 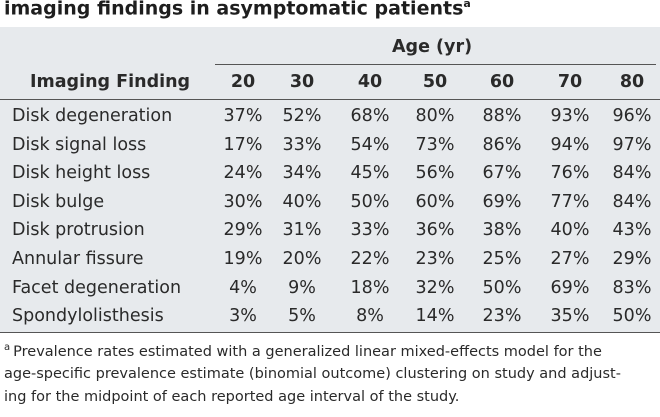 What do you see at coordinates (302, 116) in the screenshot?
I see `cell-value: 52%` at bounding box center [302, 116].